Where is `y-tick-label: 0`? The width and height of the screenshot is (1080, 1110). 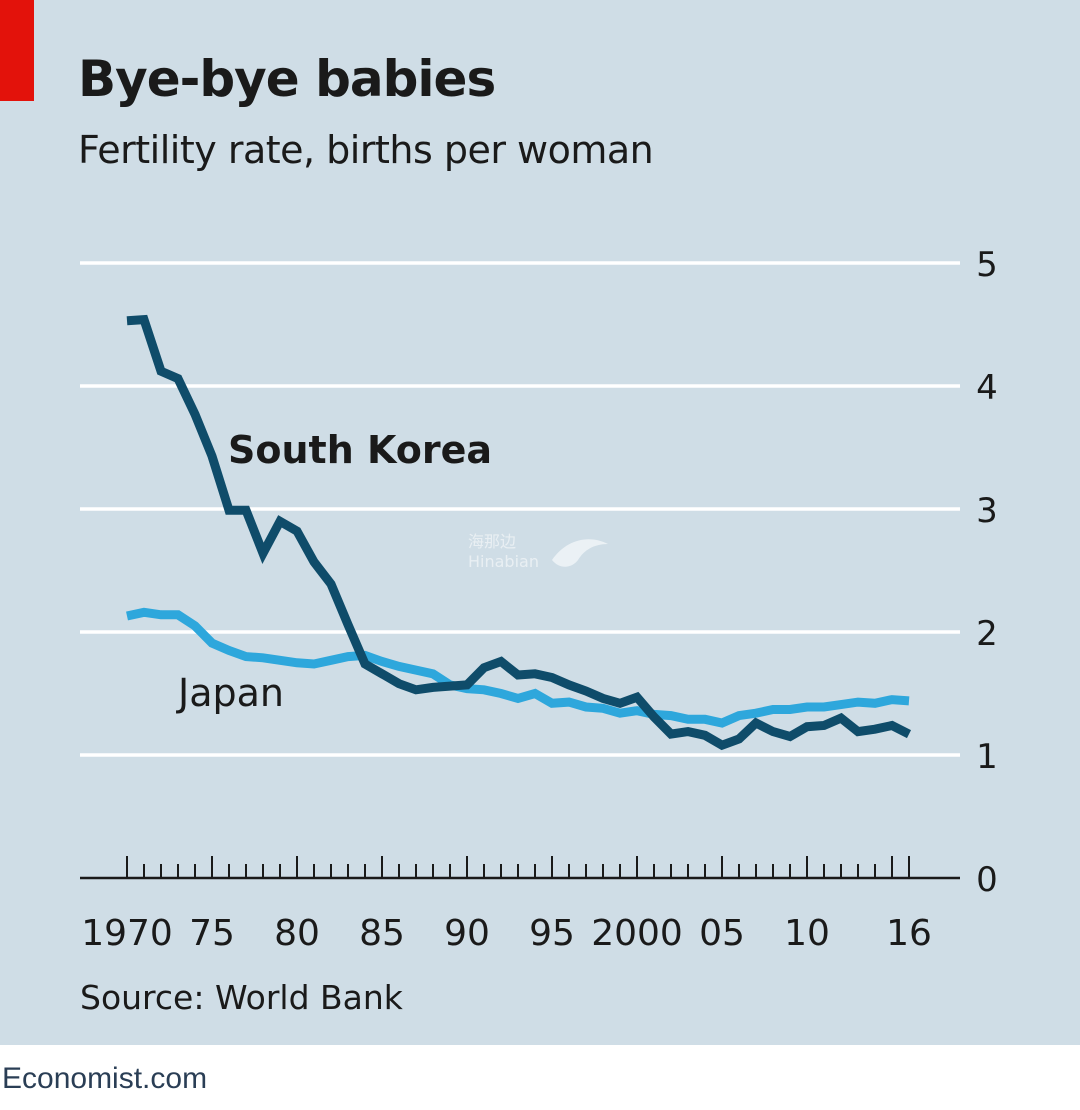 y-tick-label: 0 is located at coordinates (987, 880).